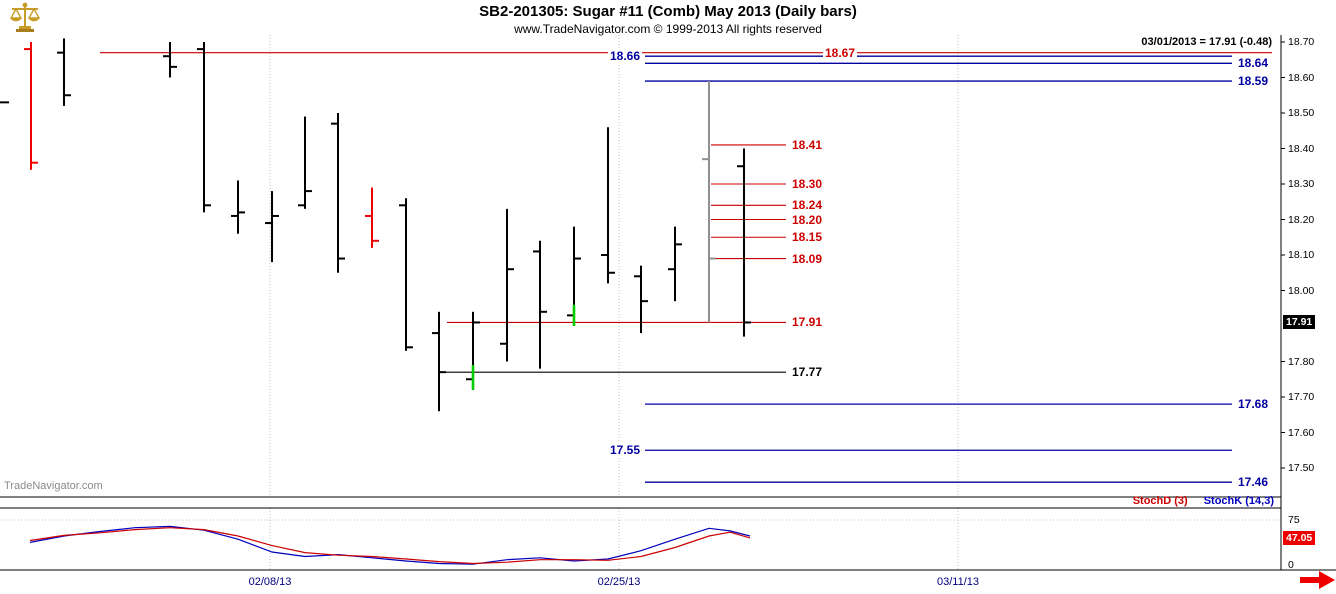 The image size is (1336, 594). I want to click on price-axis-tick-label: 17.80, so click(1301, 361).